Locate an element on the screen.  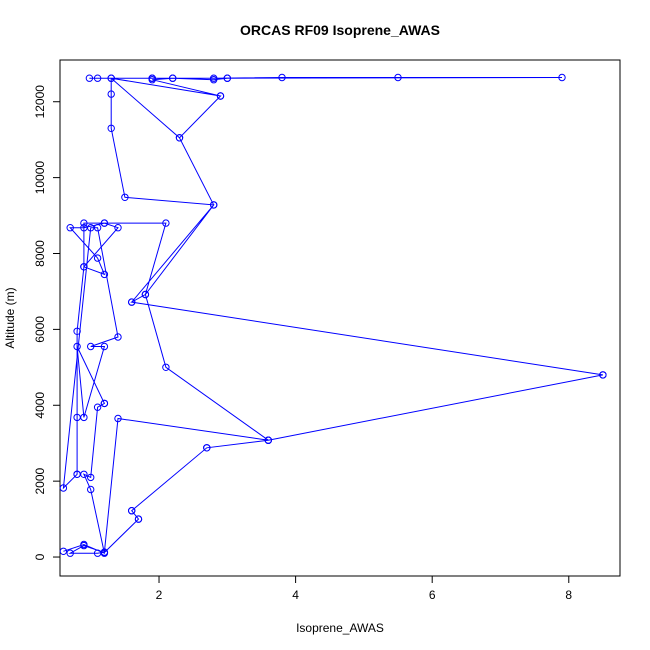
x-tick-label: 6 is located at coordinates (432, 595).